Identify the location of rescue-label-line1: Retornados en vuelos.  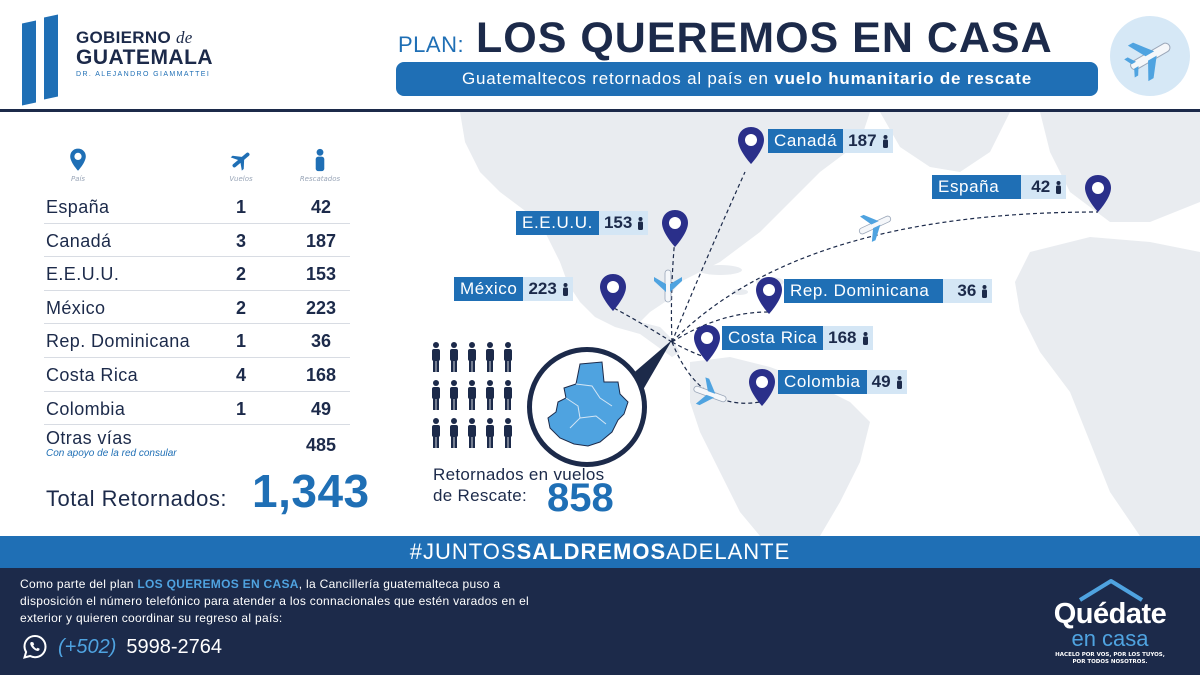
(519, 474).